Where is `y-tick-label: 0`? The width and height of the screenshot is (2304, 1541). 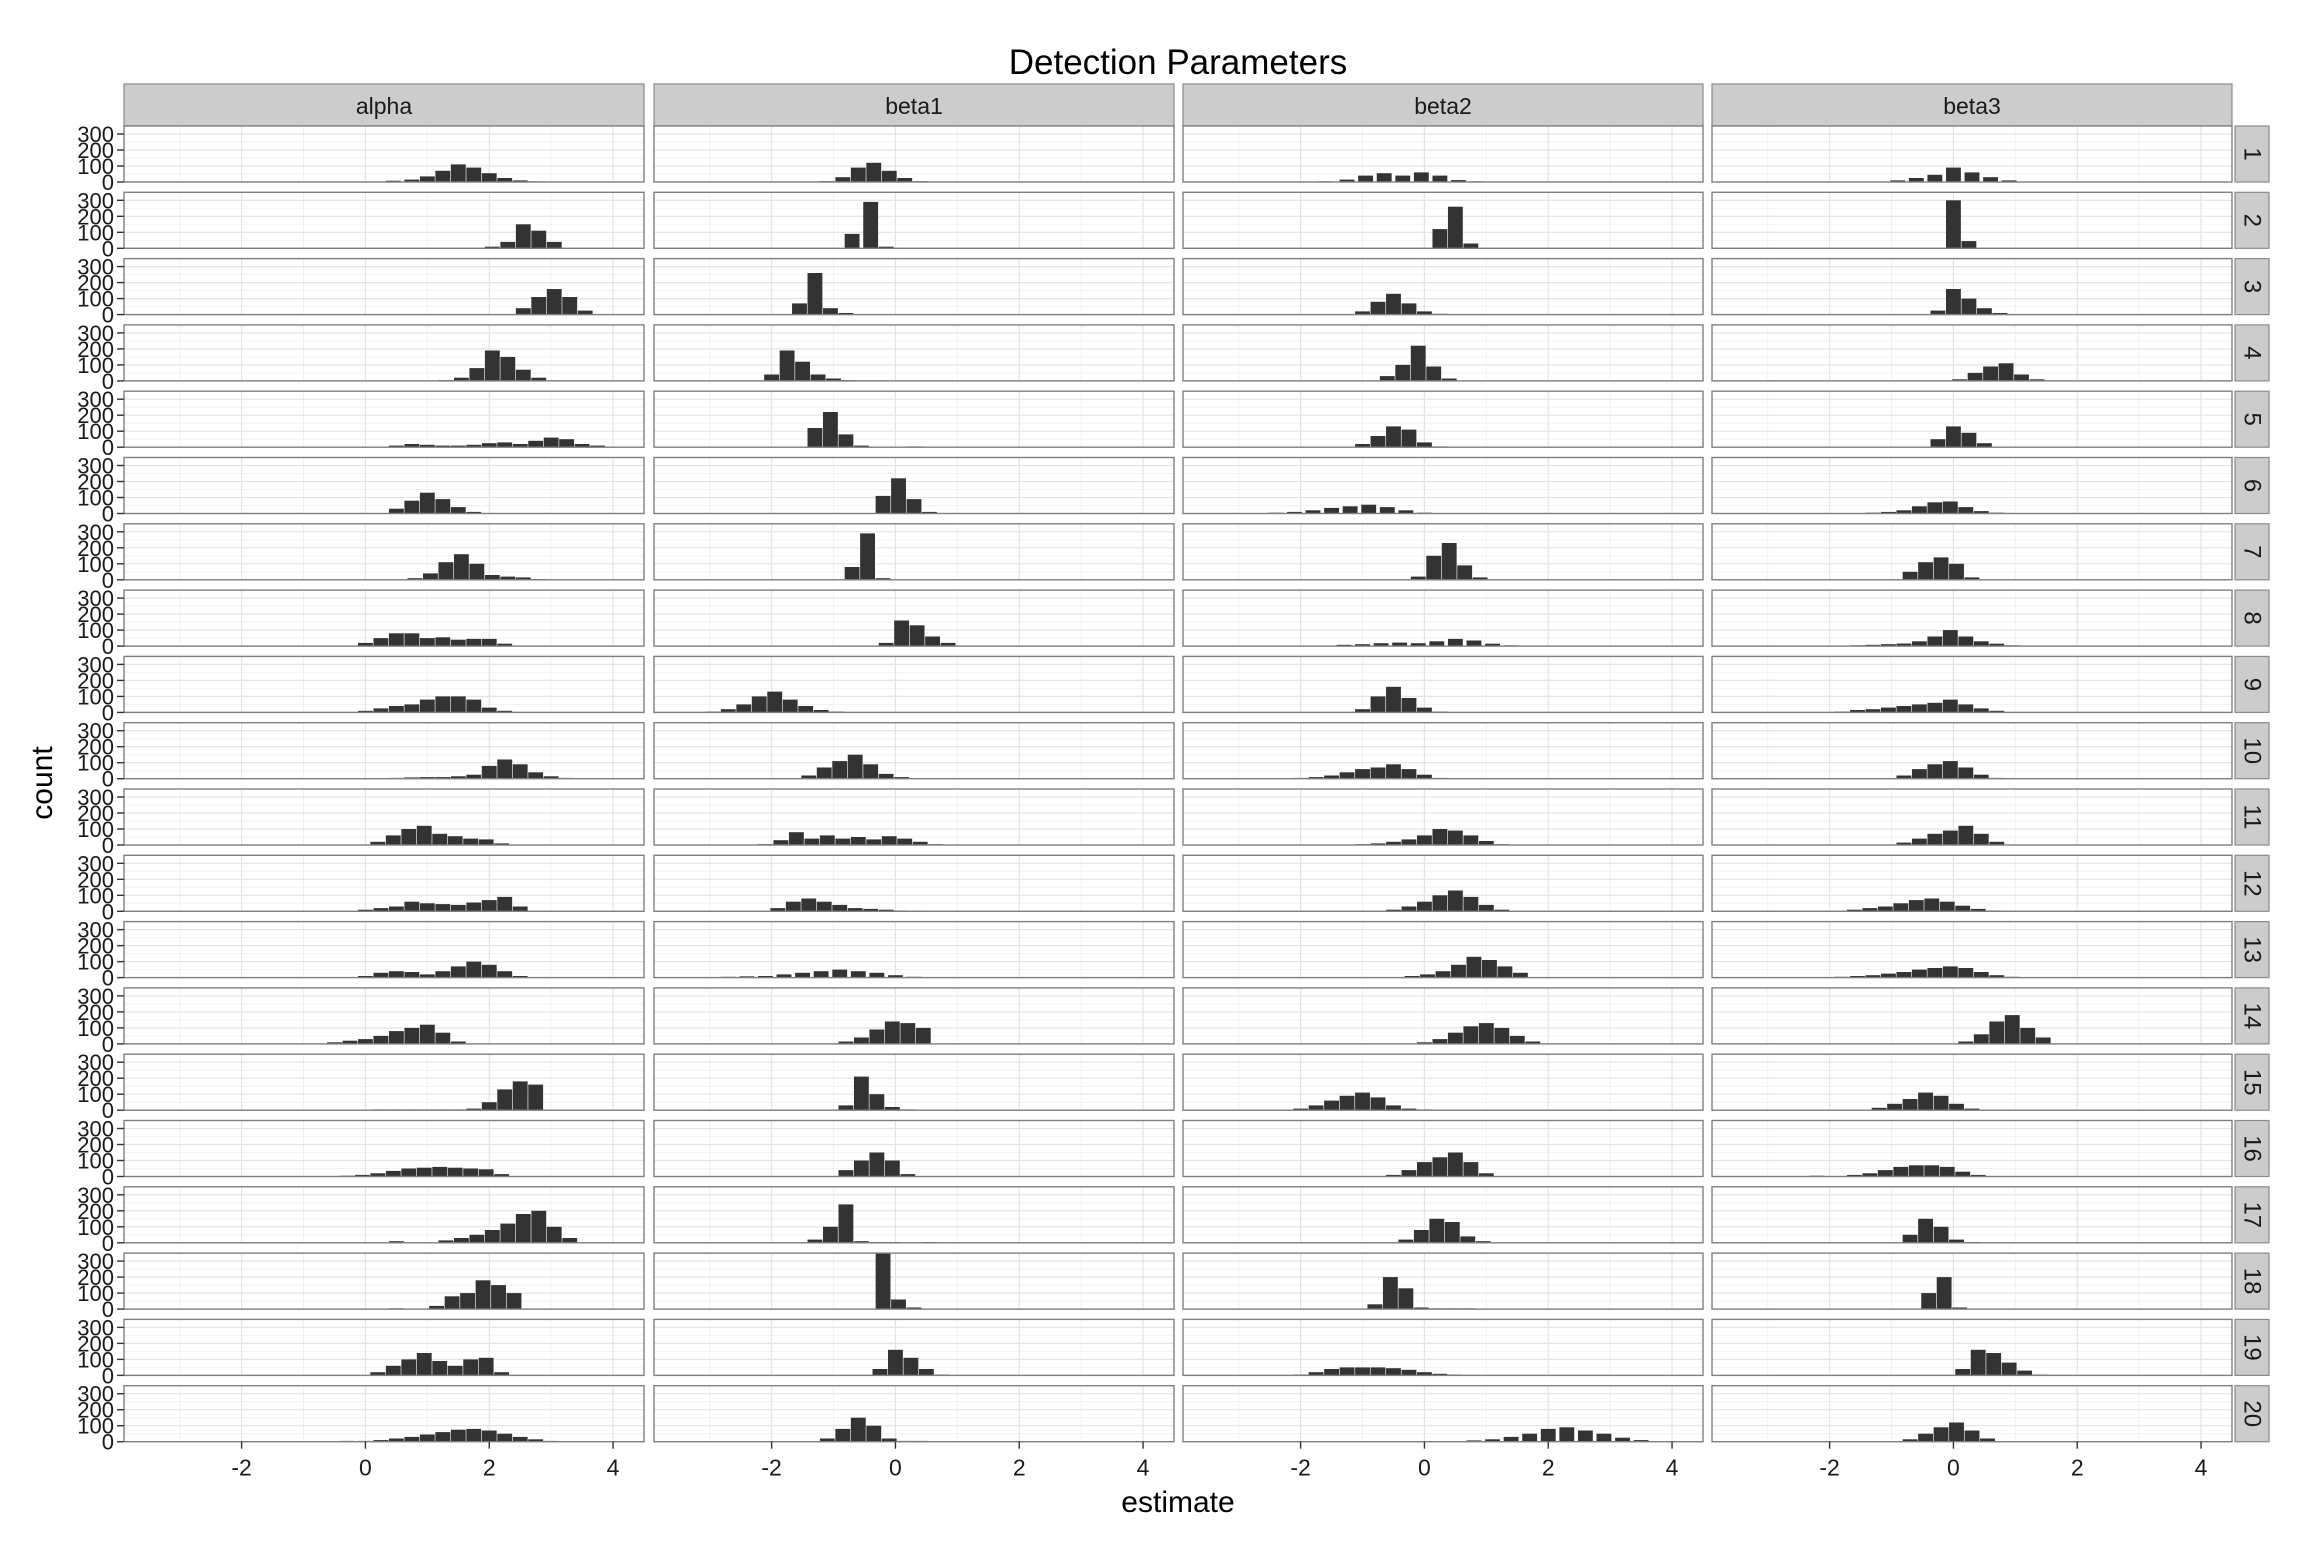 y-tick-label: 0 is located at coordinates (108, 514).